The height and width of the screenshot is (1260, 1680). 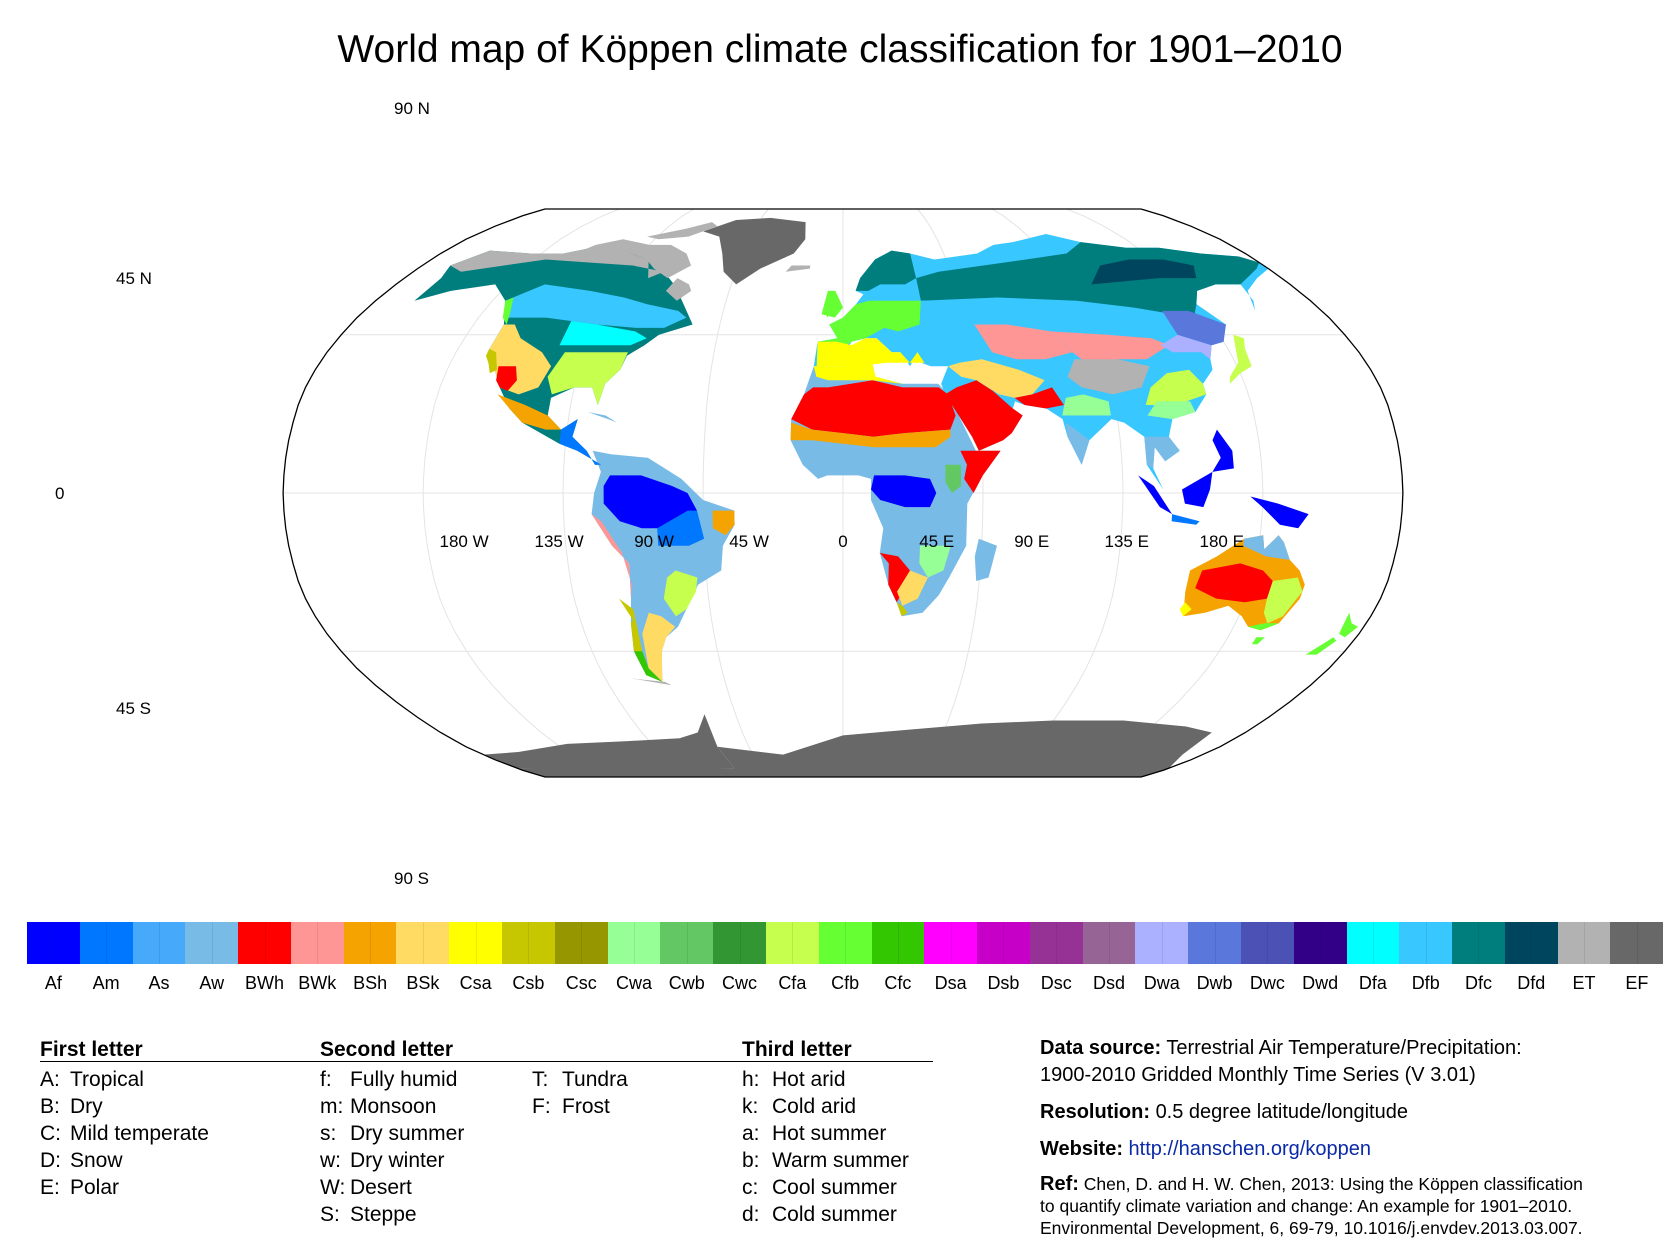 I want to click on third-letter-value: Hot arid, so click(x=809, y=1079).